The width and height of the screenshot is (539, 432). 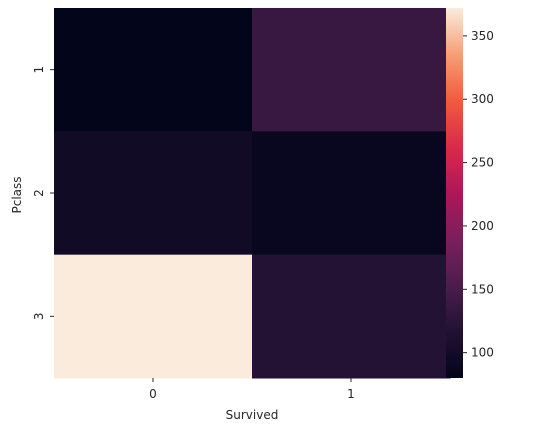 What do you see at coordinates (39, 70) in the screenshot?
I see `y-tick-label: 1` at bounding box center [39, 70].